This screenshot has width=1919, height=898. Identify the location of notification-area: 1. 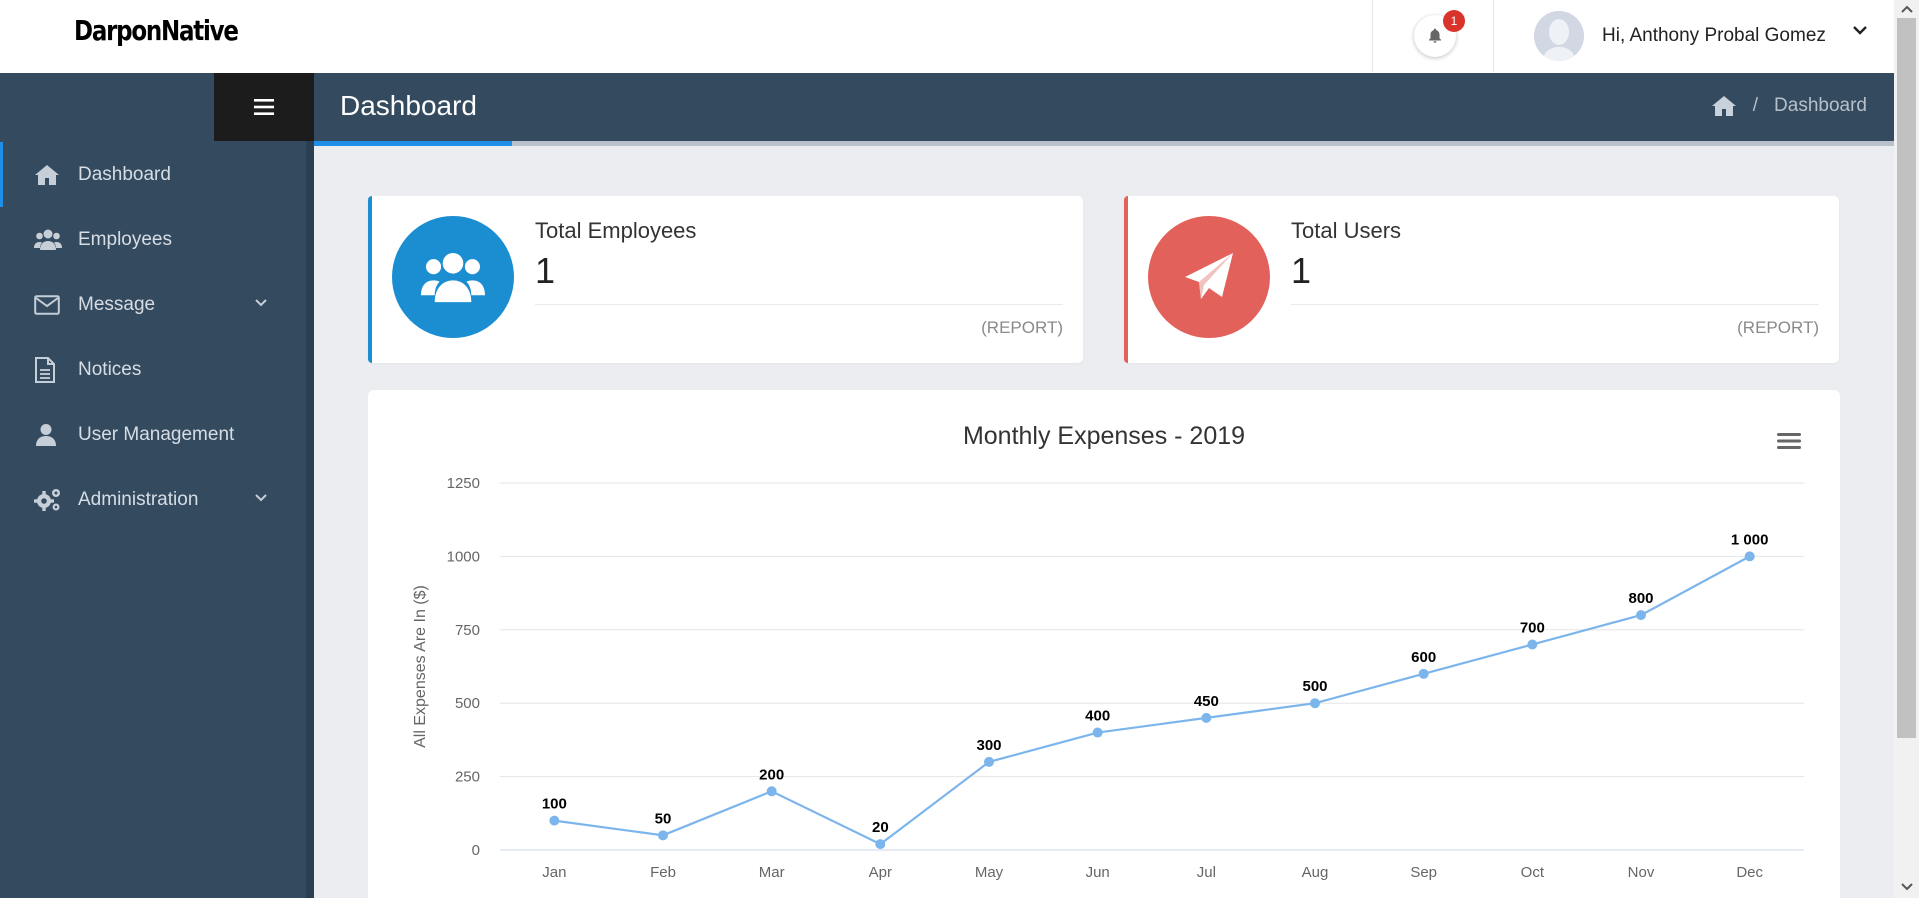
(1433, 36).